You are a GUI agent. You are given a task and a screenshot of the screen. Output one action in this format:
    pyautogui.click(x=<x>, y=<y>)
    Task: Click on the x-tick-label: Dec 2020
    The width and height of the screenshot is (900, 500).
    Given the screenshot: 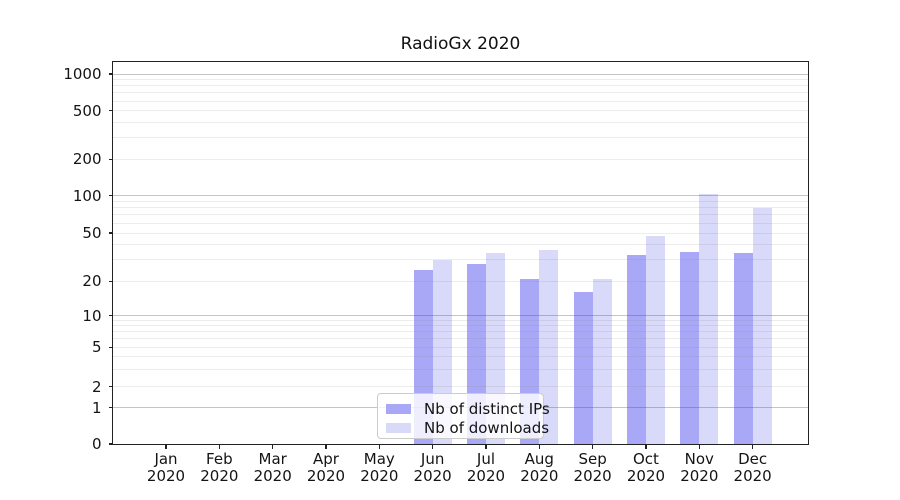 What is the action you would take?
    pyautogui.click(x=753, y=468)
    